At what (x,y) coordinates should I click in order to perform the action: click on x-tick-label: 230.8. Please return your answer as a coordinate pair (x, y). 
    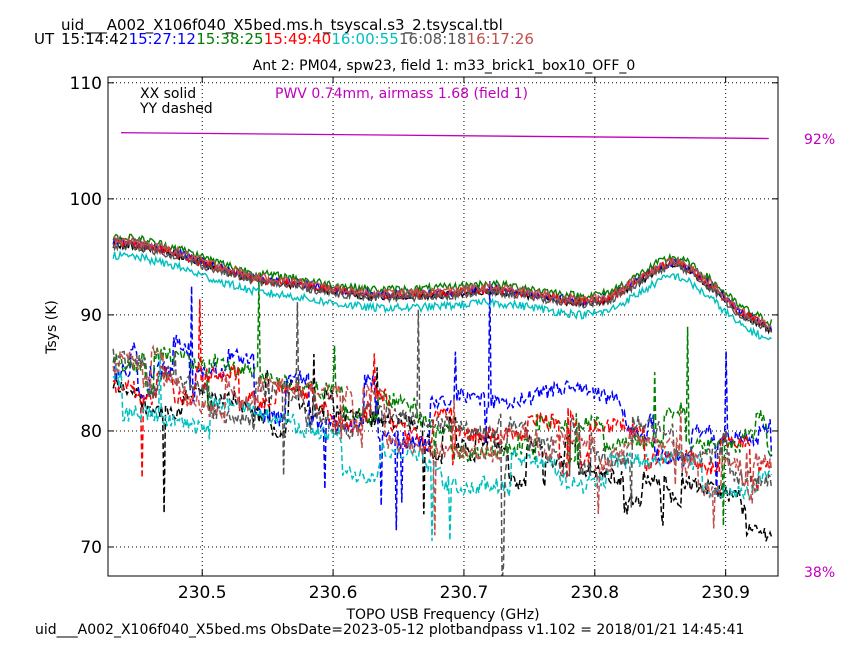
    Looking at the image, I should click on (594, 593).